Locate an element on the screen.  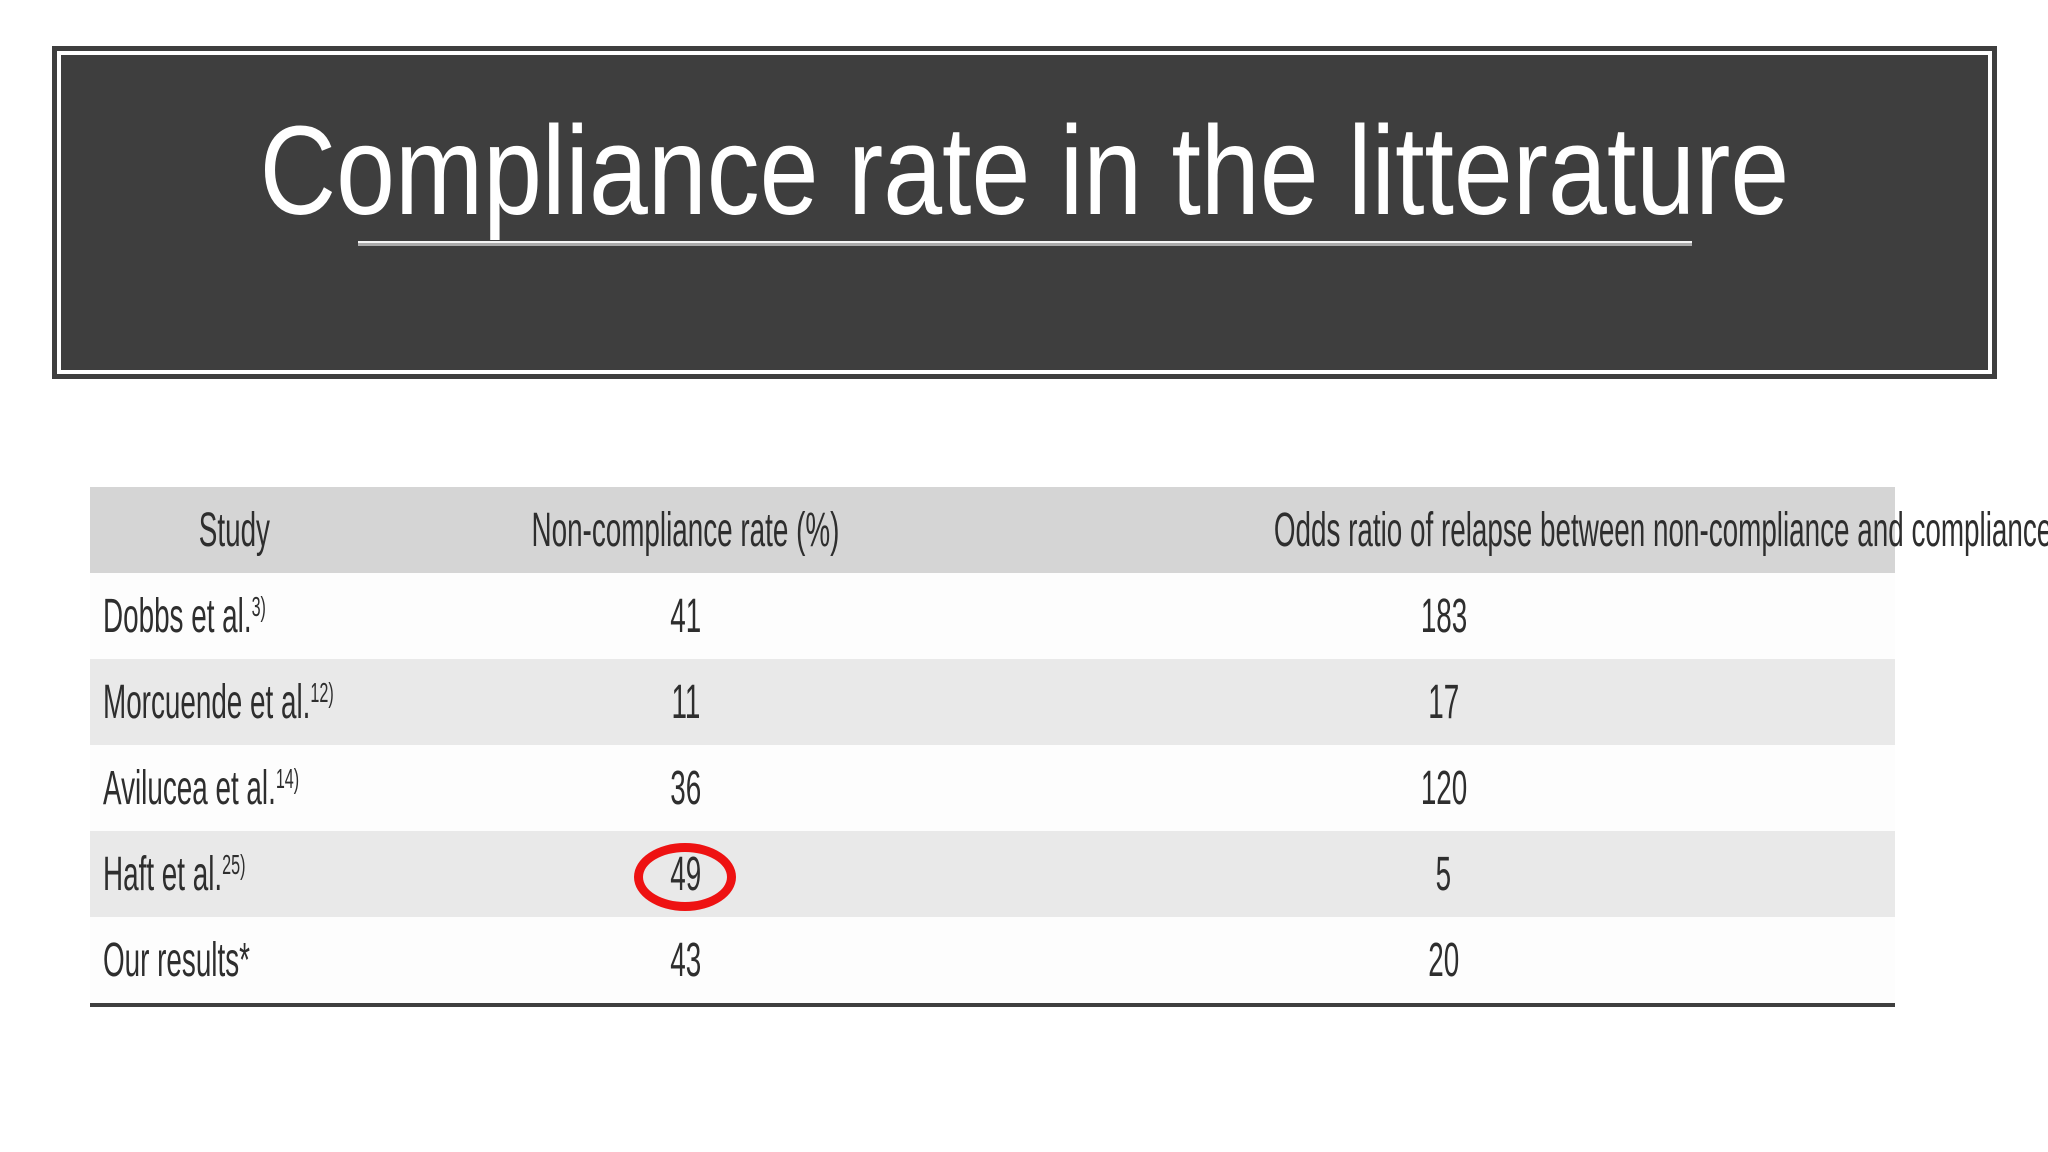
study-cell: Morcuende et al.12) is located at coordinates (234, 702).